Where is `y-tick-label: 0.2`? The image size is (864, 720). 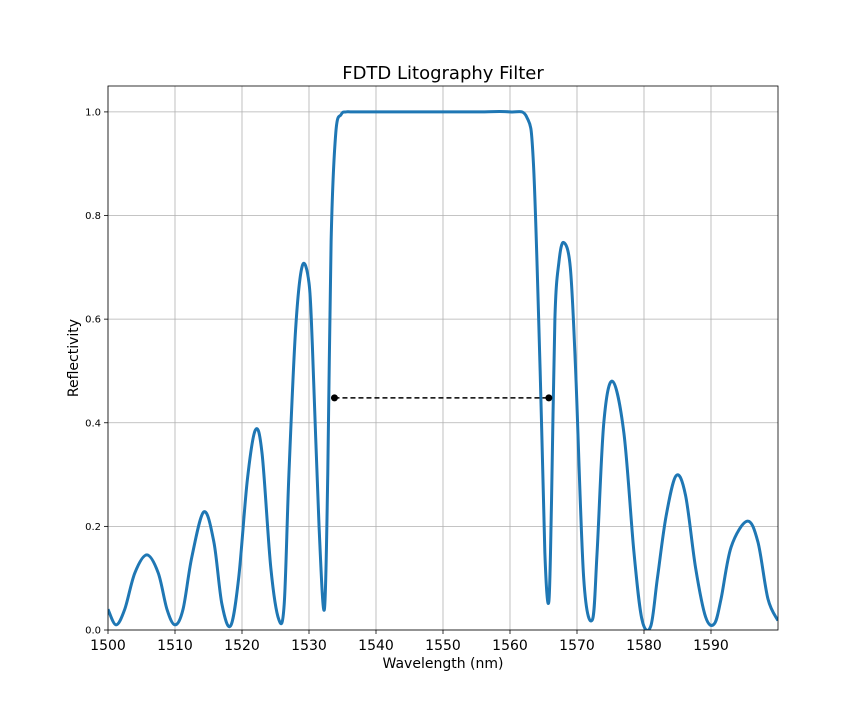 y-tick-label: 0.2 is located at coordinates (93, 527).